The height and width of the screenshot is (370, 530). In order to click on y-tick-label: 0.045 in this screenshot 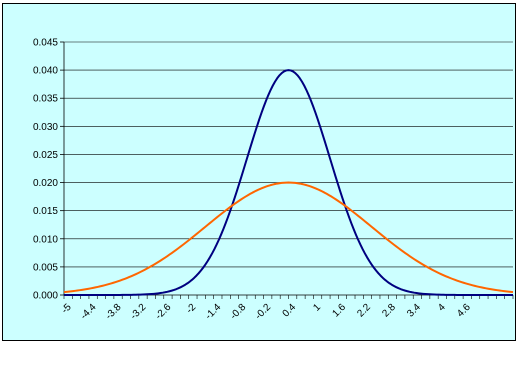, I will do `click(45, 43)`.